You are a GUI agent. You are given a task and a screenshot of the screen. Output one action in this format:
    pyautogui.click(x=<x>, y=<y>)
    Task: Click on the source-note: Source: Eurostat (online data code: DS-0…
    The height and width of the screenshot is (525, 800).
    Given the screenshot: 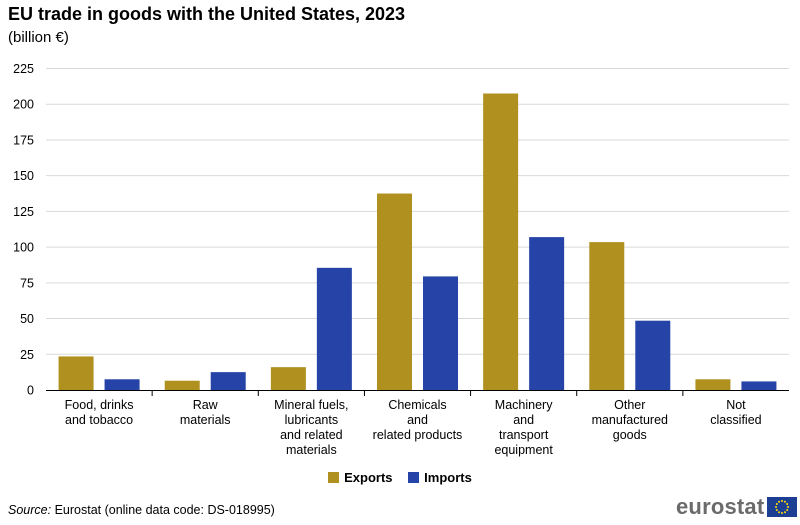 What is the action you would take?
    pyautogui.click(x=141, y=510)
    